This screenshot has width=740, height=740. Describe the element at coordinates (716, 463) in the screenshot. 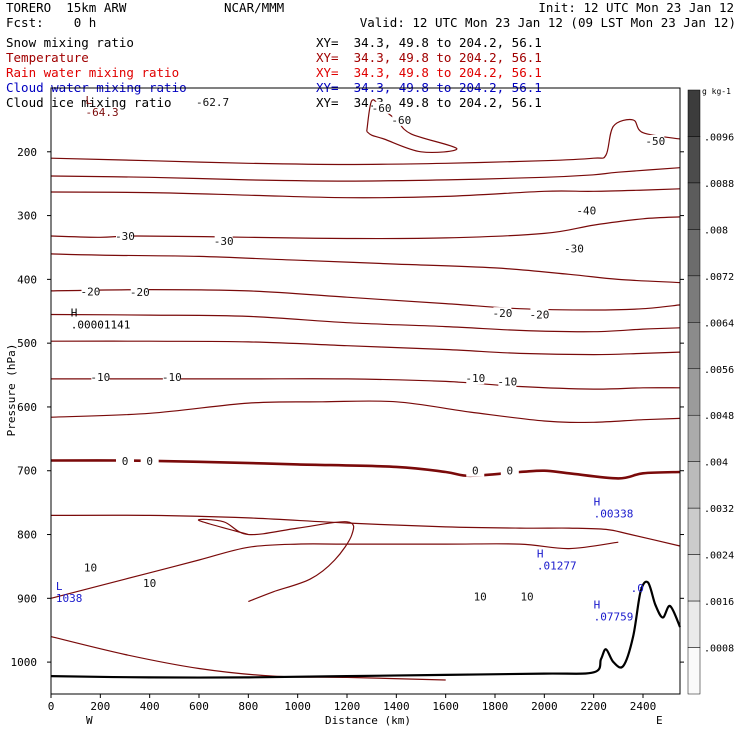

I see `colorbar-tick-label: .004` at that location.